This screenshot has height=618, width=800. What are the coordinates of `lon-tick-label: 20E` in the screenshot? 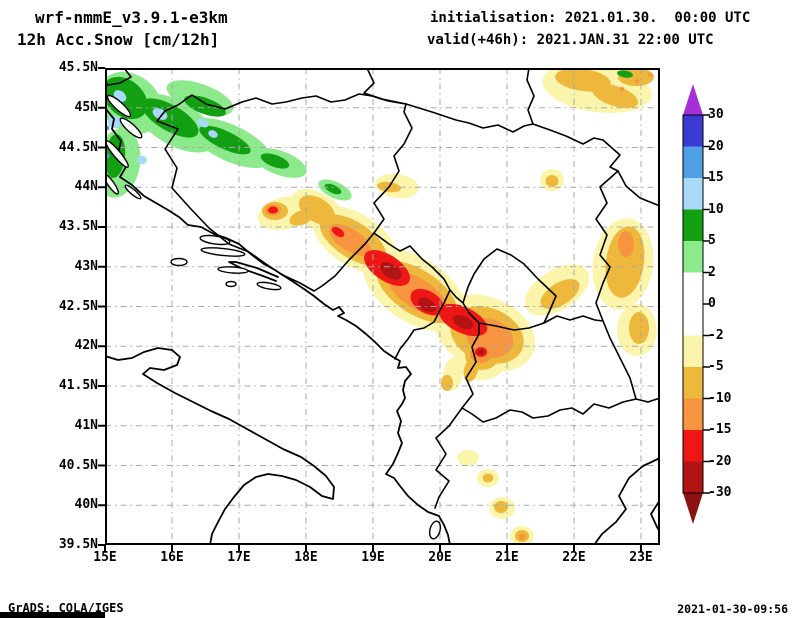 It's located at (440, 557).